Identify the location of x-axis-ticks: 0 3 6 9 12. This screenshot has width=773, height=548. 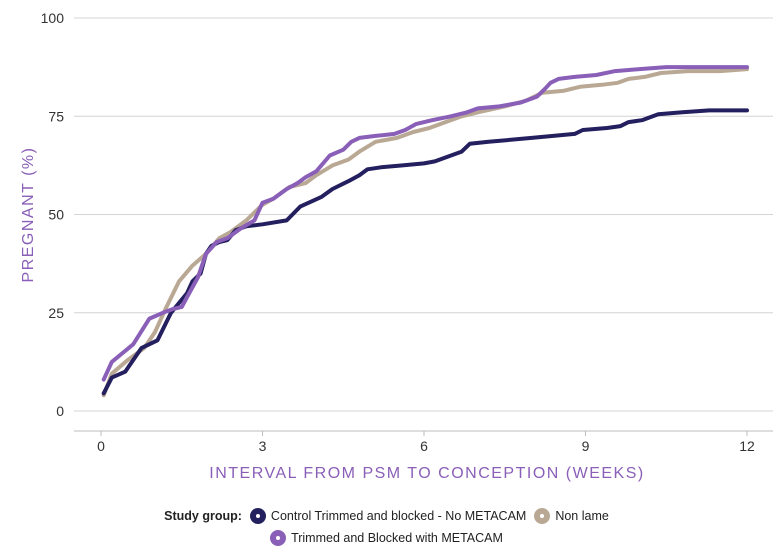
(426, 442).